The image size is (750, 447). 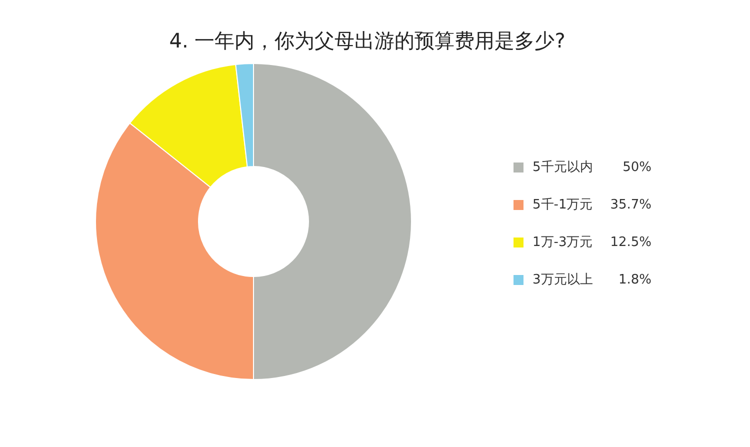 I want to click on data-label: 1.8%, so click(x=635, y=280).